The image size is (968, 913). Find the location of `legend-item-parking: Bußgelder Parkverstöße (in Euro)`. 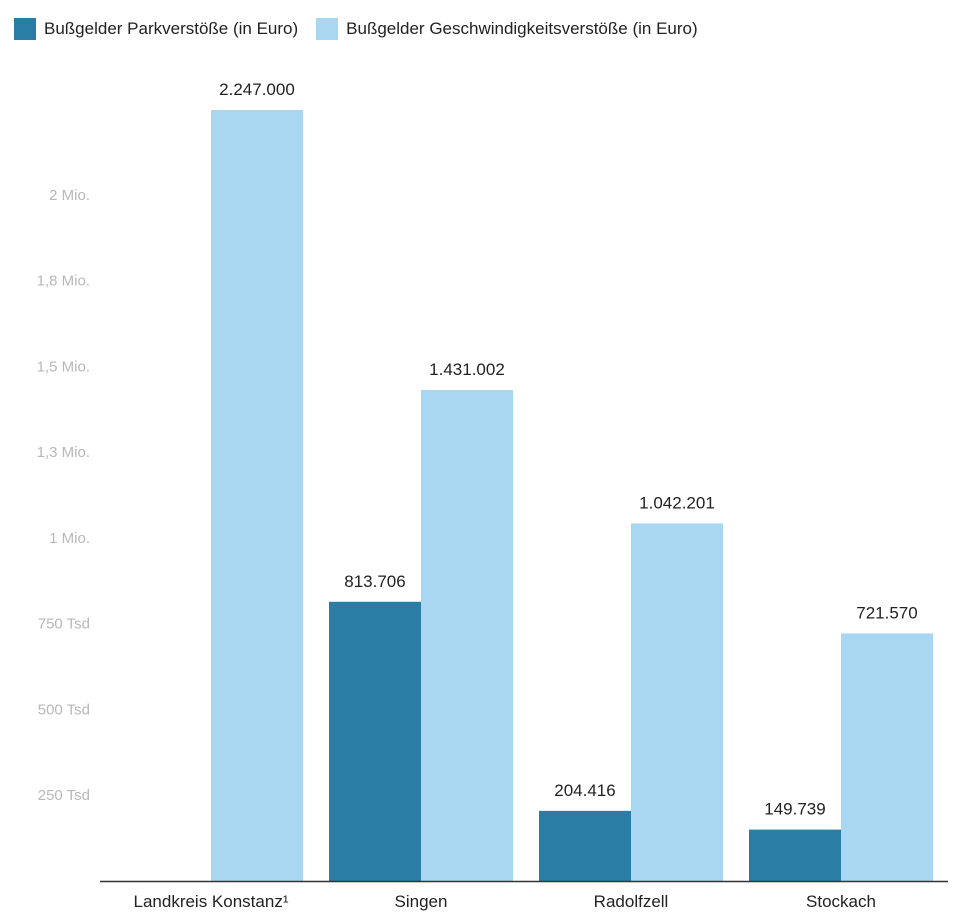

legend-item-parking: Bußgelder Parkverstöße (in Euro) is located at coordinates (156, 29).